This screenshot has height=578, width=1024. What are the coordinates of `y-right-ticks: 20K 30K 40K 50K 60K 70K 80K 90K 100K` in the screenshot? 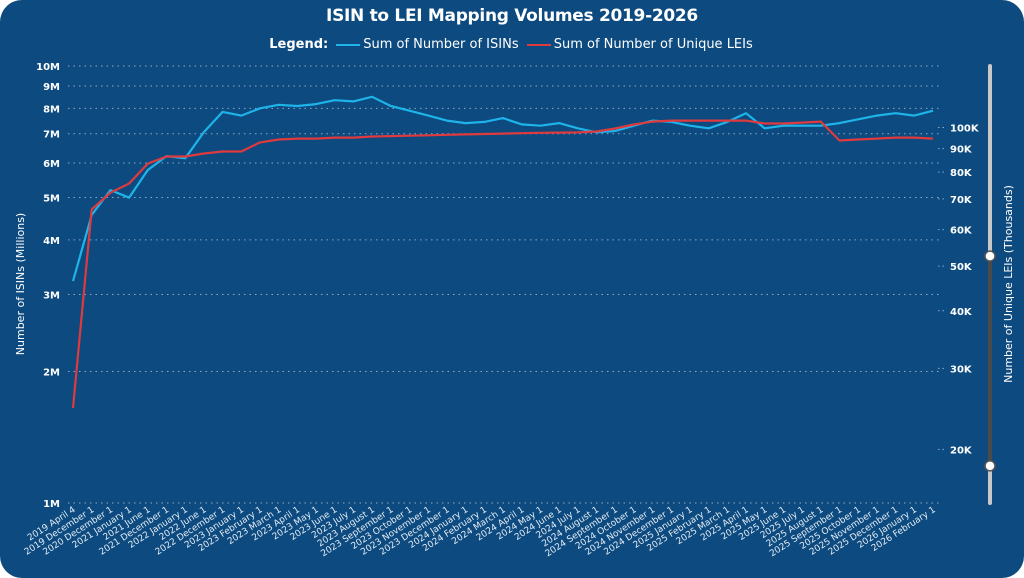 It's located at (959, 290).